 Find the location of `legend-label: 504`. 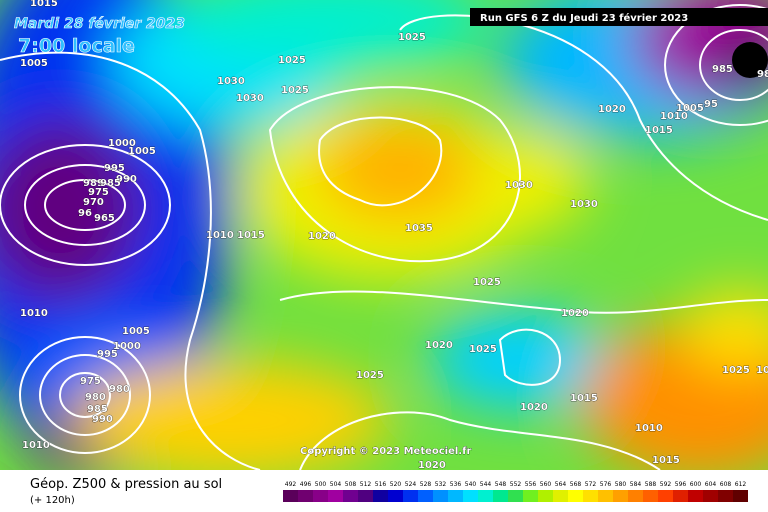

legend-label: 504 is located at coordinates (336, 484).